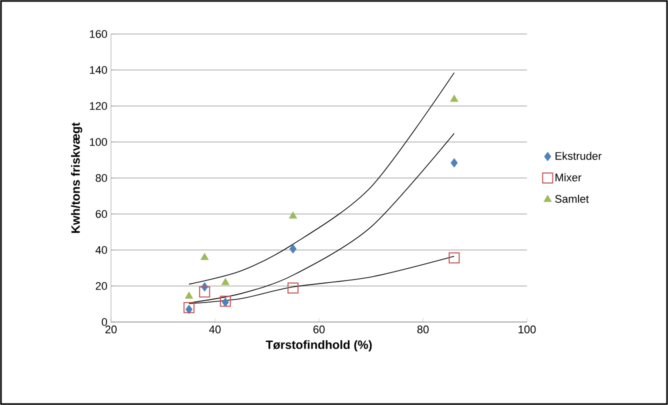  Describe the element at coordinates (423, 330) in the screenshot. I see `x-tick-label: 80` at that location.